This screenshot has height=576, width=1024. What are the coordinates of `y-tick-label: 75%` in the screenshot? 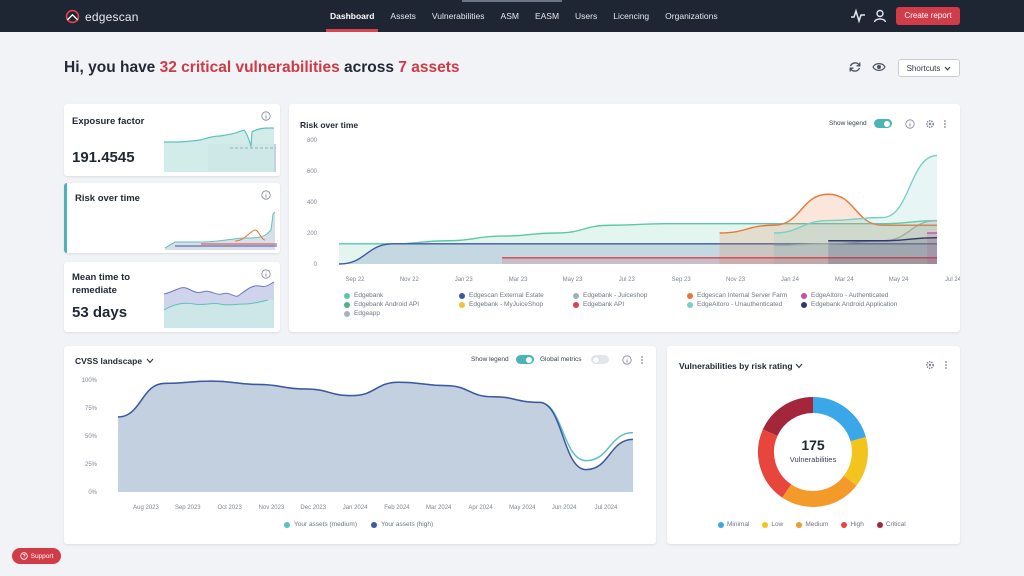 It's located at (91, 409).